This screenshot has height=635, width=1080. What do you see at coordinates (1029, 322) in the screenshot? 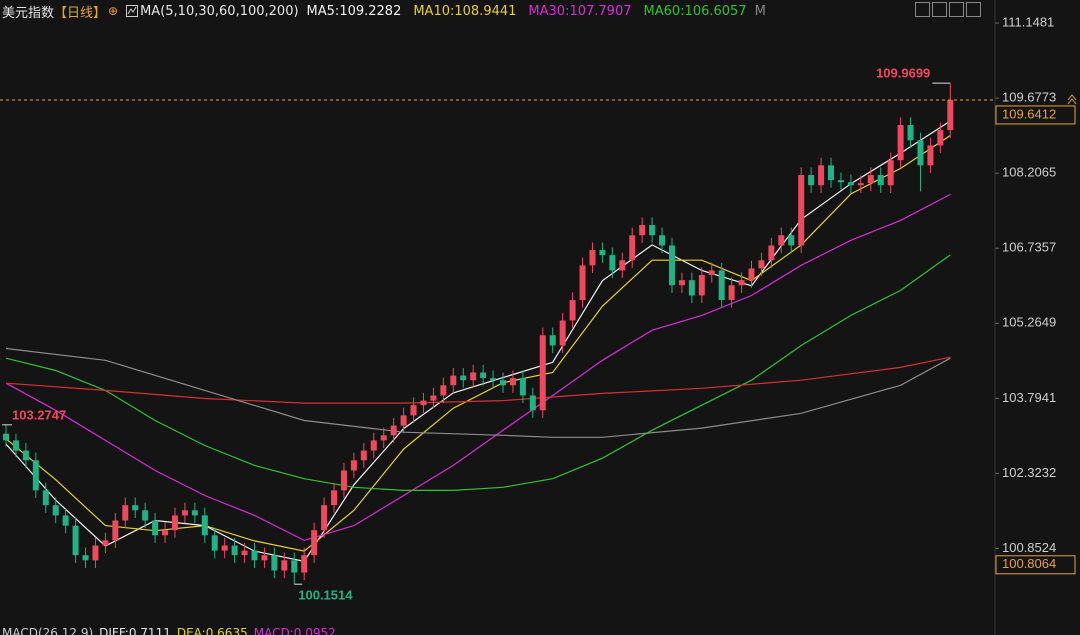
I see `y-tick-label: 105.2649` at bounding box center [1029, 322].